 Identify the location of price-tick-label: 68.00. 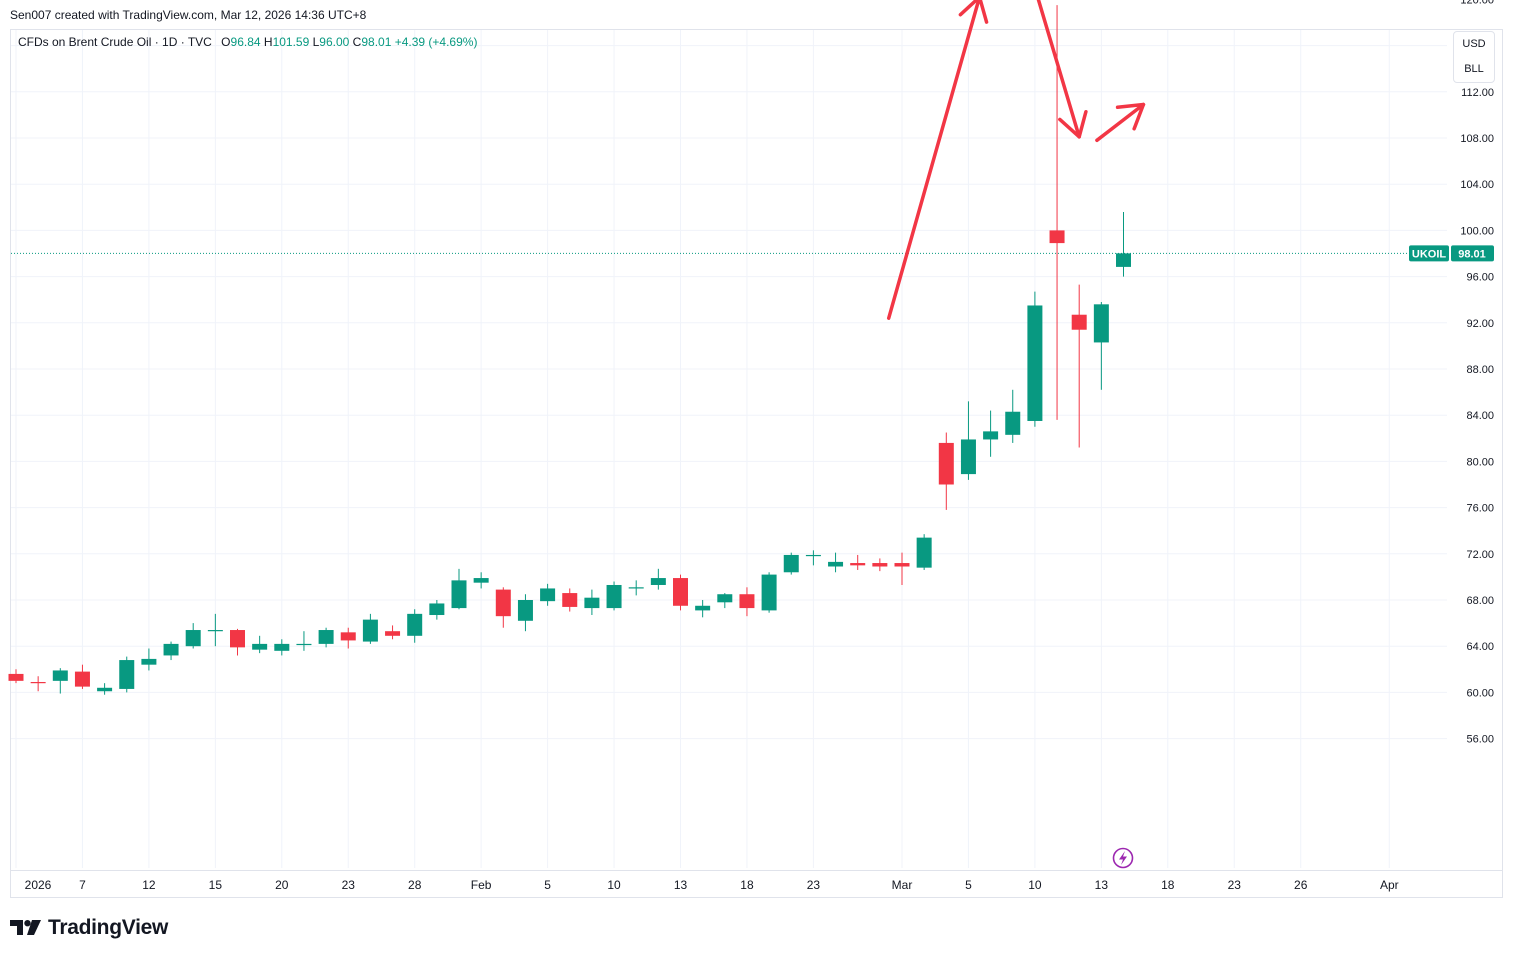
(1480, 601).